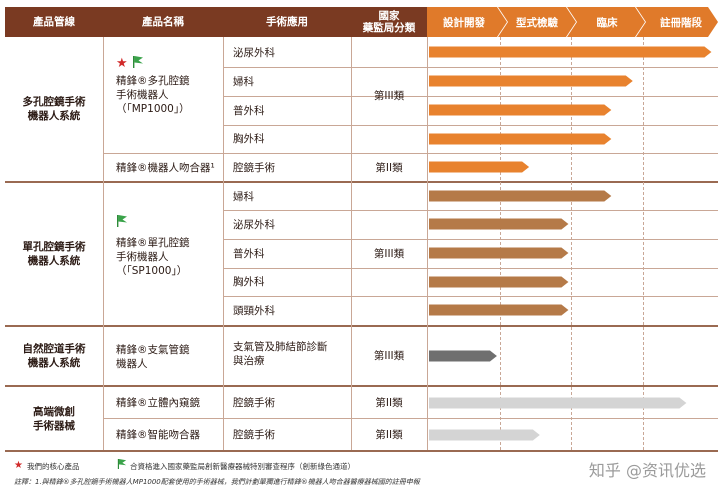 The width and height of the screenshot is (720, 499). Describe the element at coordinates (389, 402) in the screenshot. I see `class-3d-endoscope: 第II類` at that location.